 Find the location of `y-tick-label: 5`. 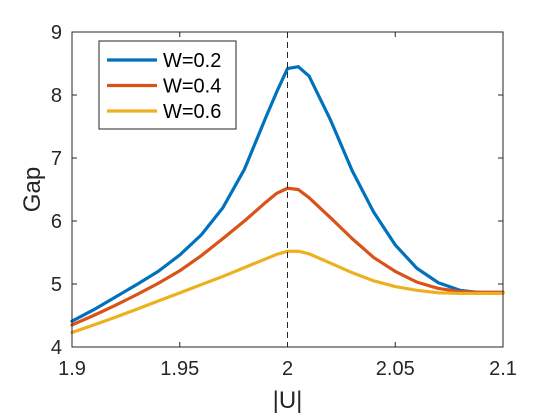

y-tick-label: 5 is located at coordinates (56, 285).